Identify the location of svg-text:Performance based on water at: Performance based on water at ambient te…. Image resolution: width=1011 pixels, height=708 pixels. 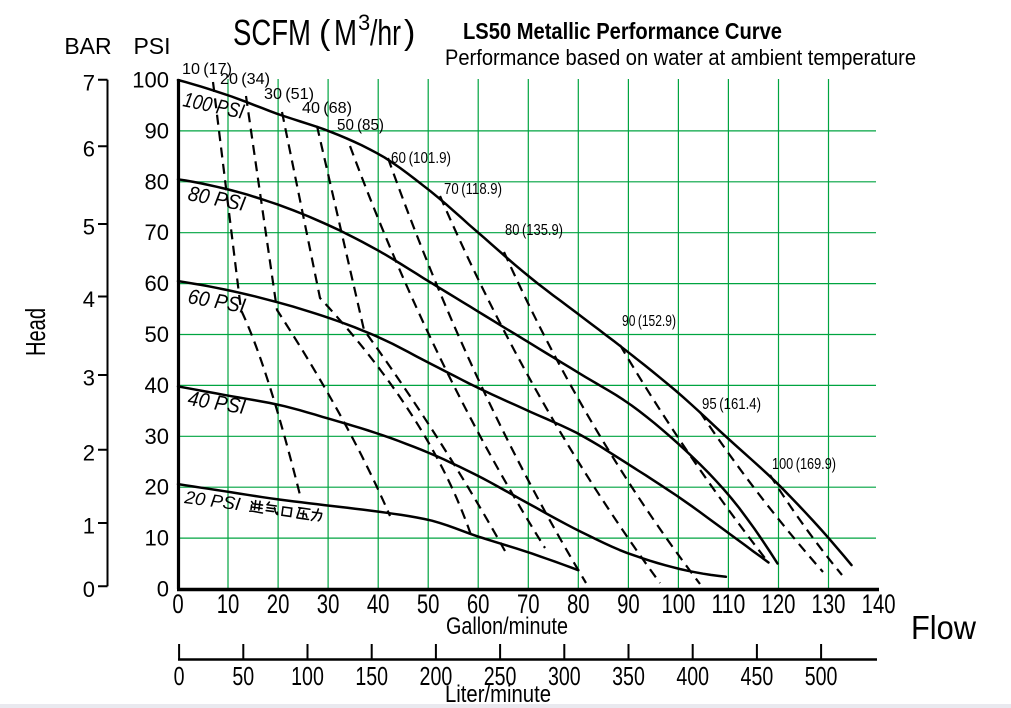
(680, 57).